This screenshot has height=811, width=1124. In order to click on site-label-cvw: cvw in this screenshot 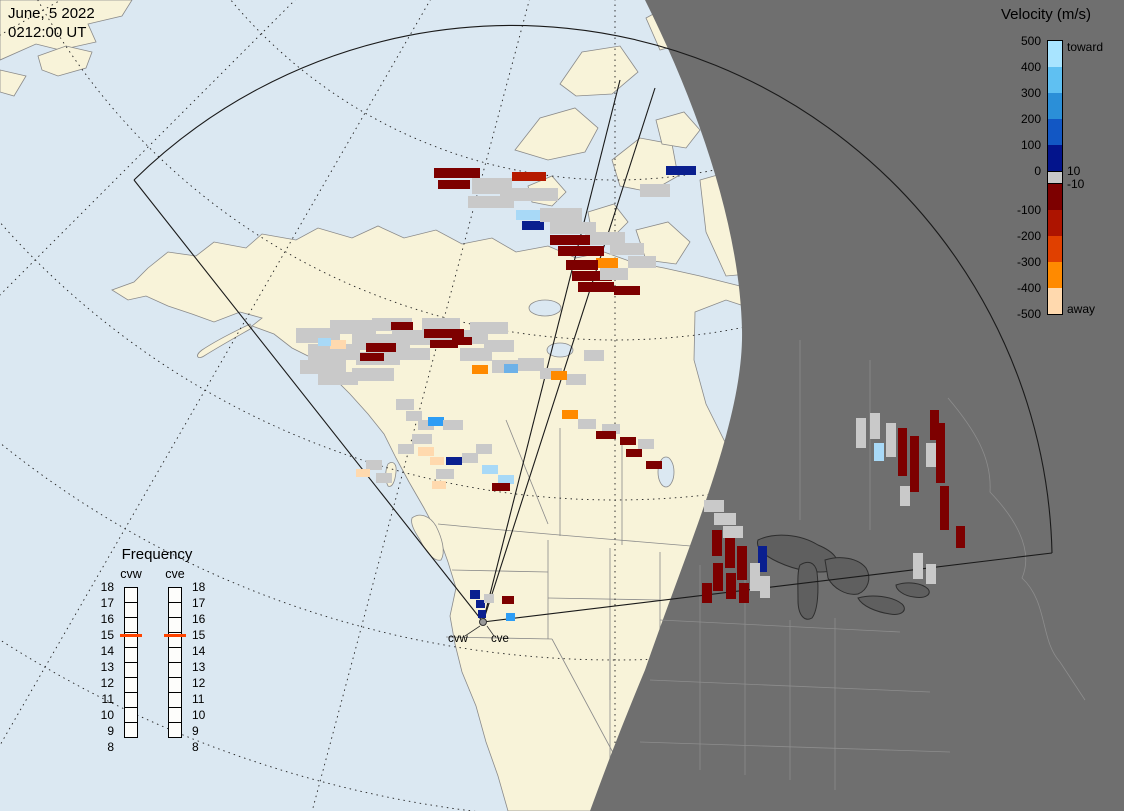, I will do `click(458, 639)`.